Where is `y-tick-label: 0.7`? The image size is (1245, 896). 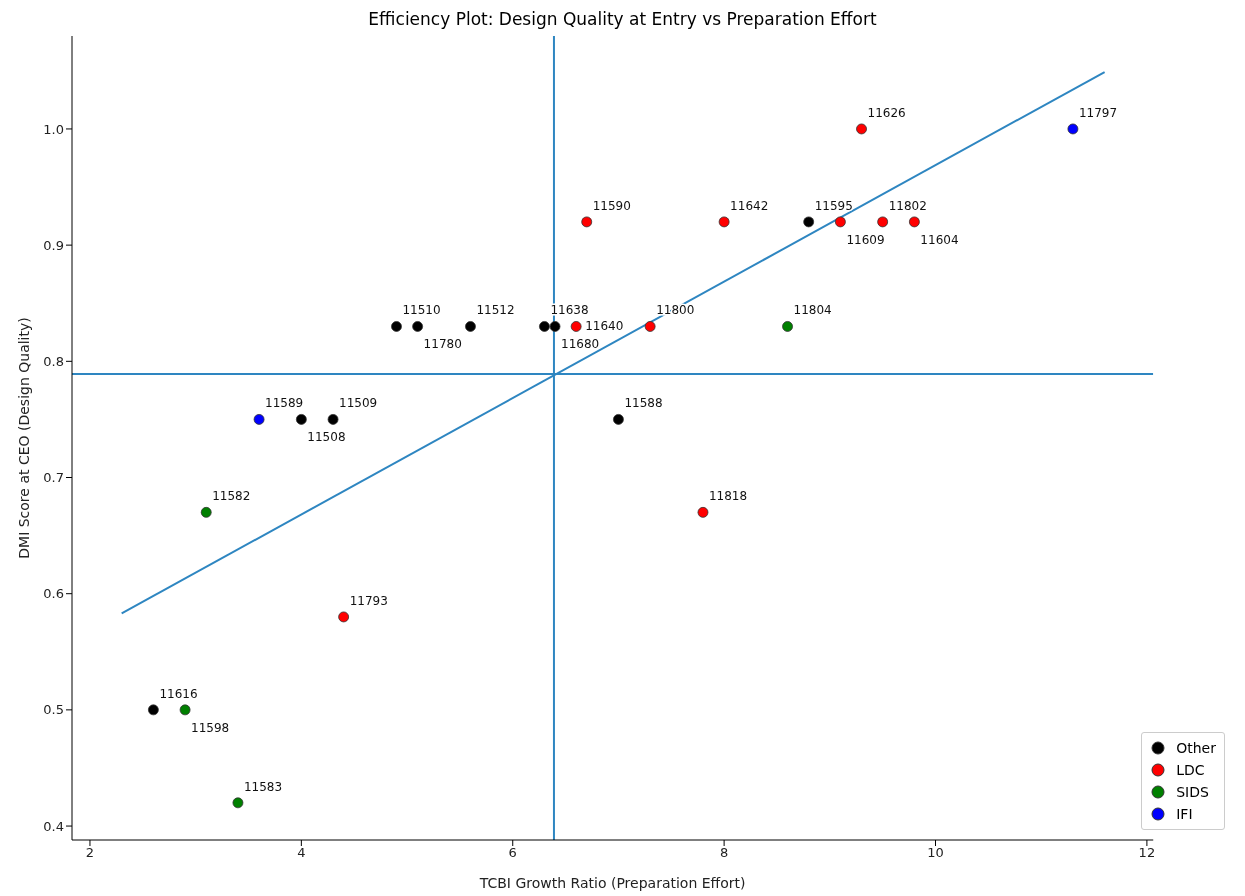
y-tick-label: 0.7 is located at coordinates (53, 478).